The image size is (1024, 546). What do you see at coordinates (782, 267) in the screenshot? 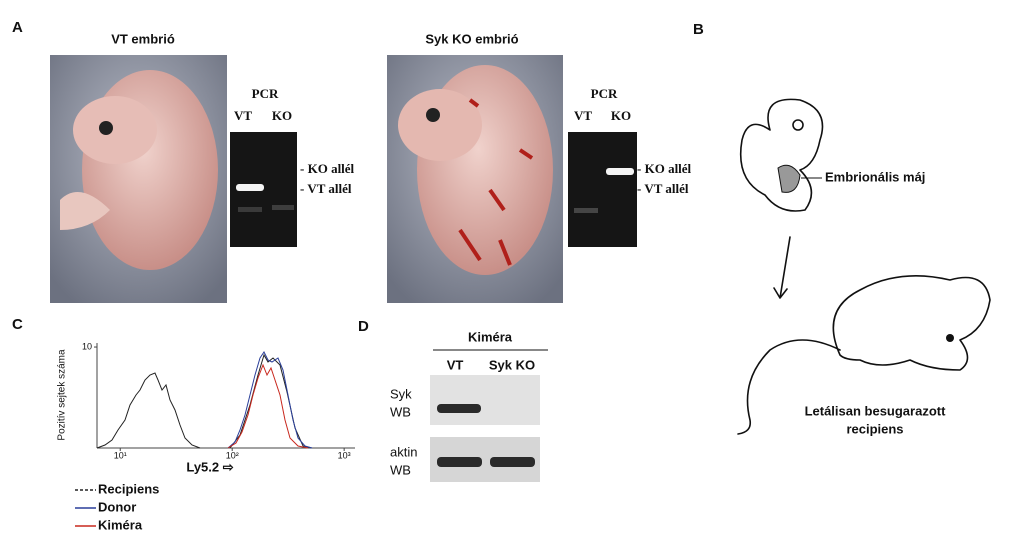
I see `arrow` at bounding box center [782, 267].